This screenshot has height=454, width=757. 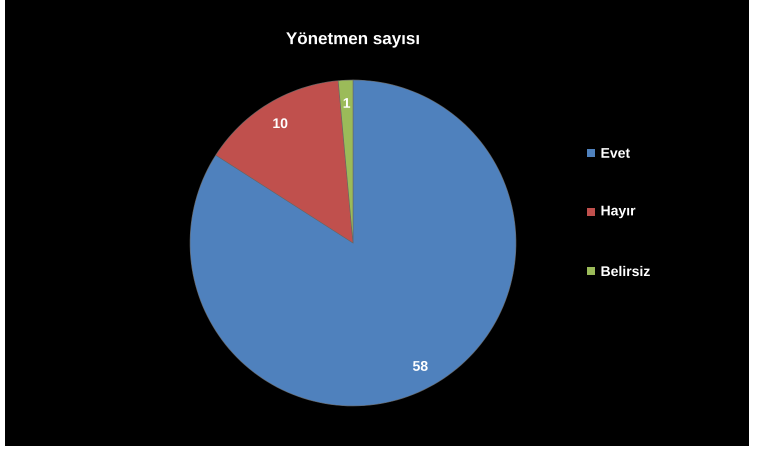 I want to click on data-label: 1, so click(x=347, y=103).